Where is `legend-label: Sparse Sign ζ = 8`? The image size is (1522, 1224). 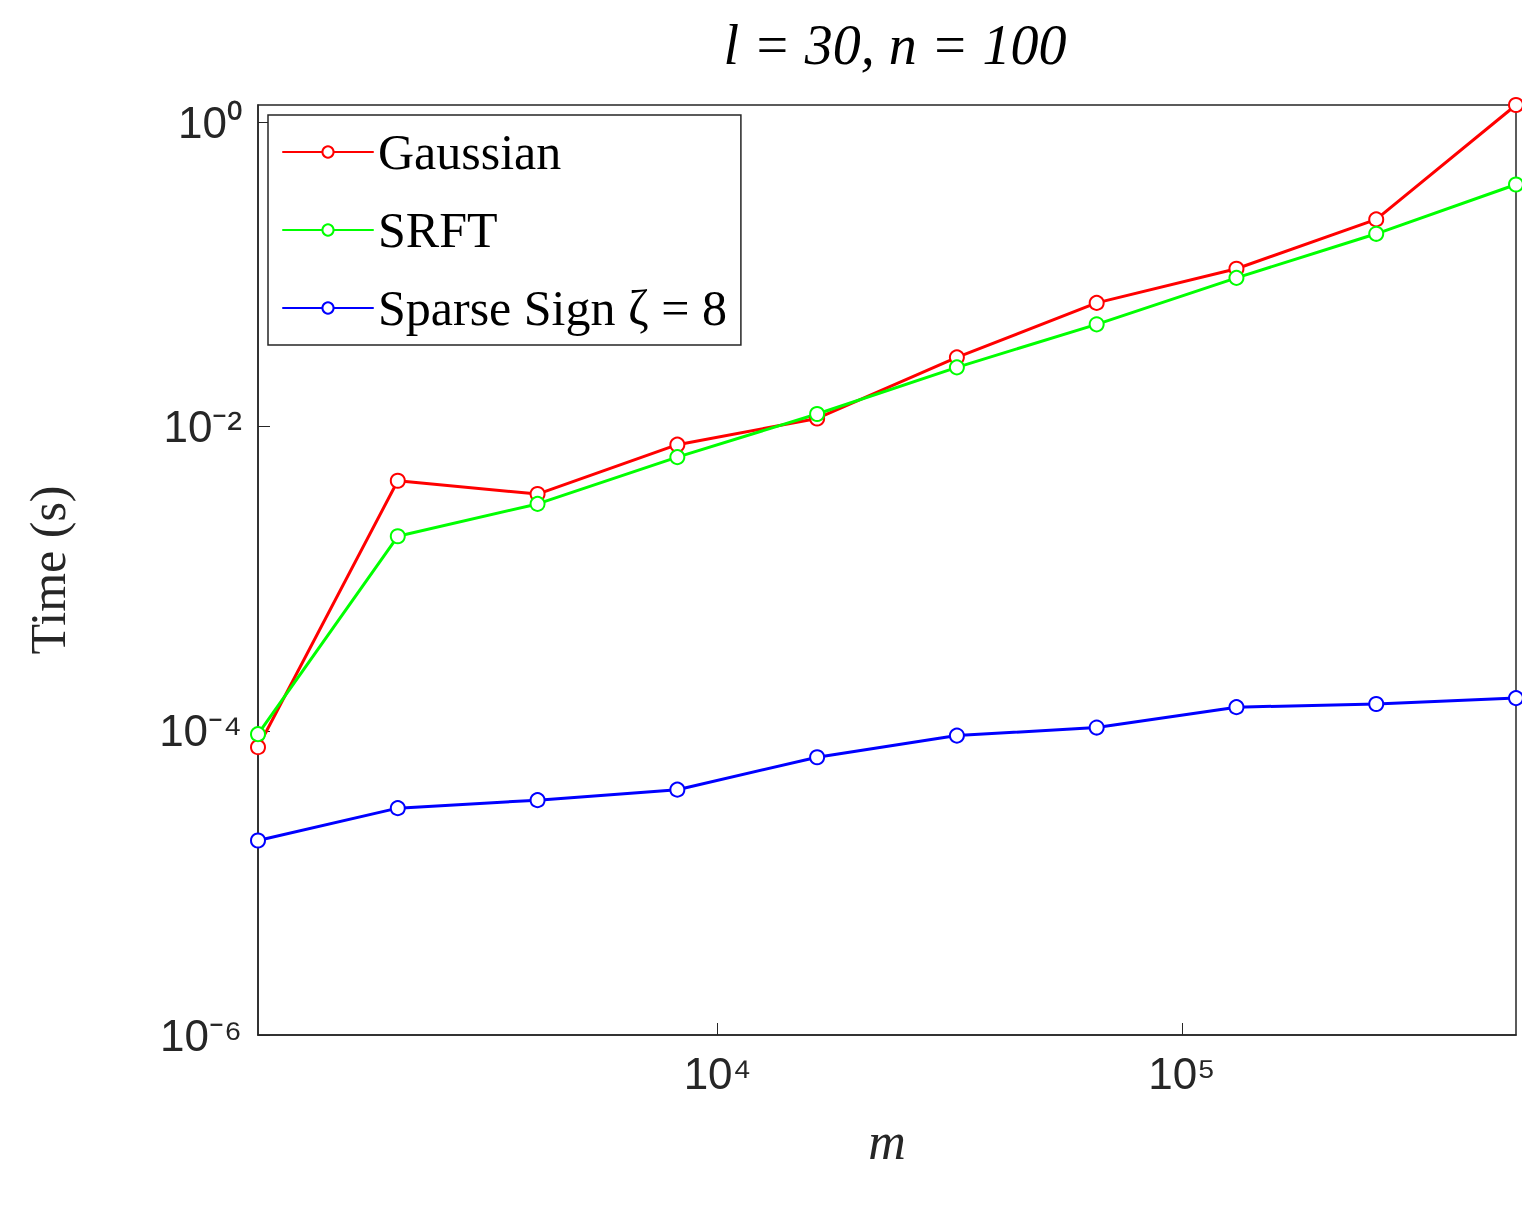 legend-label: Sparse Sign ζ = 8 is located at coordinates (552, 308).